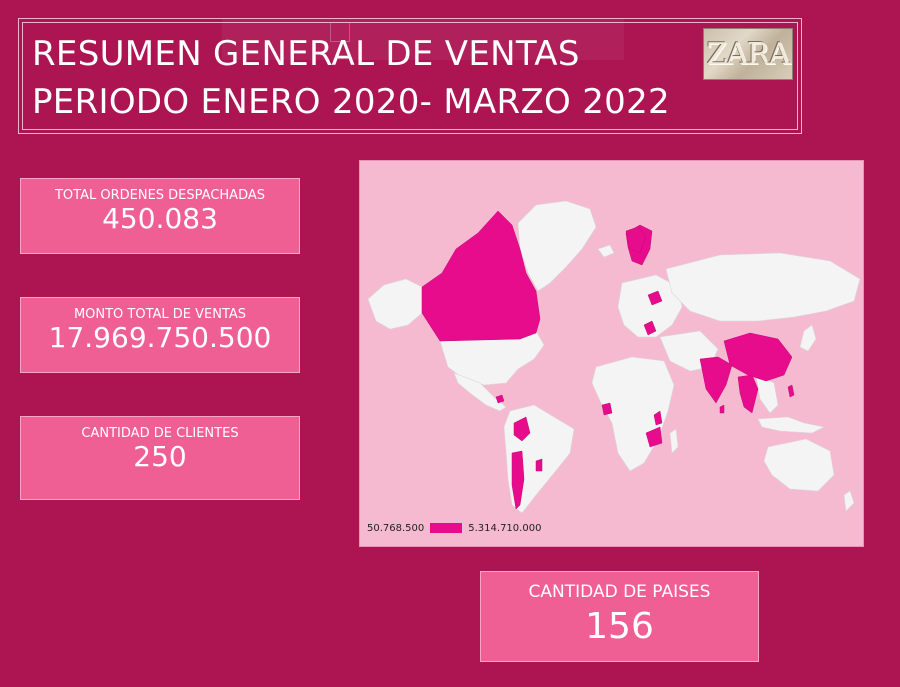 Image resolution: width=900 pixels, height=687 pixels. I want to click on caribbean-shape, so click(500, 399).